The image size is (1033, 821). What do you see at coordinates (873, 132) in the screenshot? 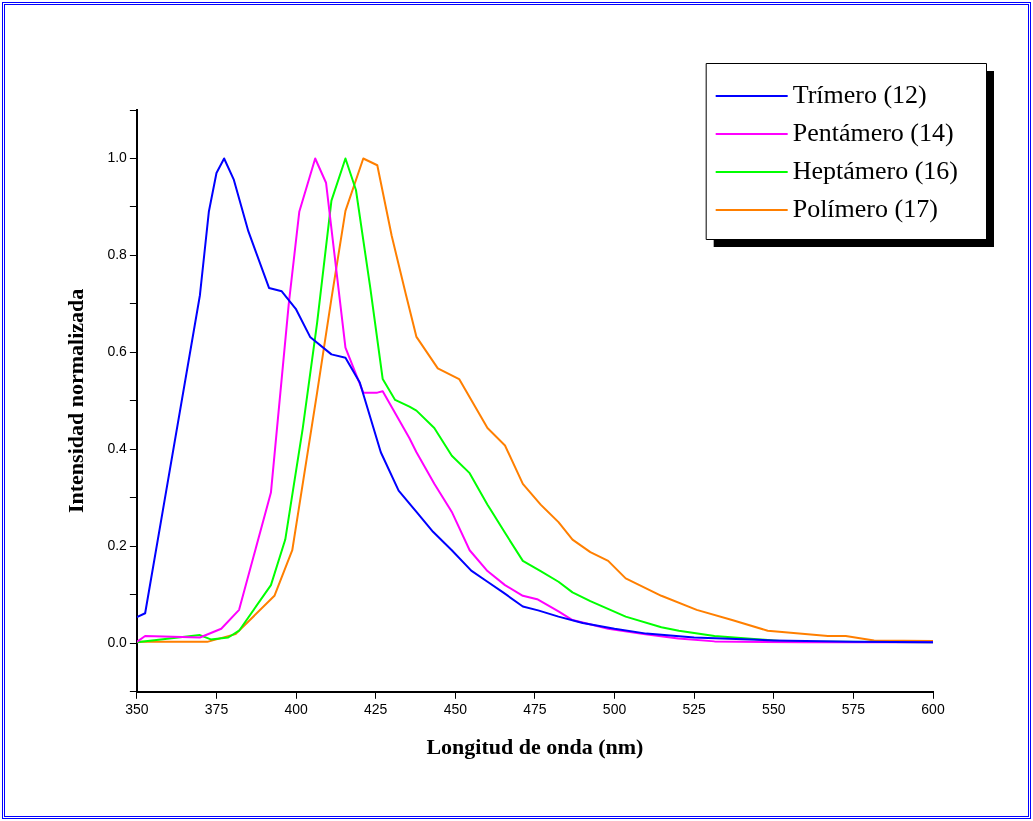
I see `legend-label: Pentámero (14)` at bounding box center [873, 132].